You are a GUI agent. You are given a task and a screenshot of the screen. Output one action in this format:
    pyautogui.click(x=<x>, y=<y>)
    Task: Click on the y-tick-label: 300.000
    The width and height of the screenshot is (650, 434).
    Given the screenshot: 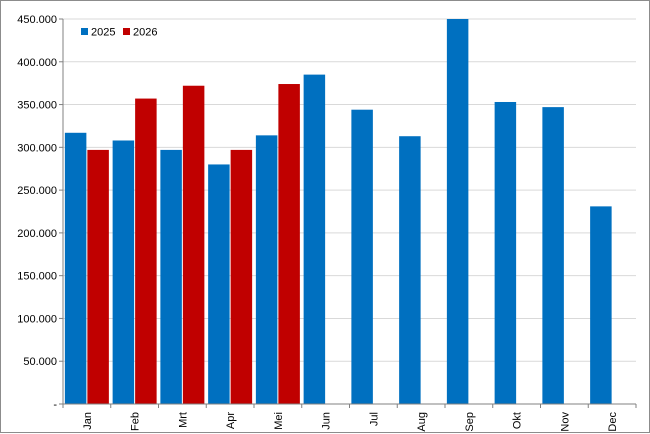 What is the action you would take?
    pyautogui.click(x=37, y=148)
    